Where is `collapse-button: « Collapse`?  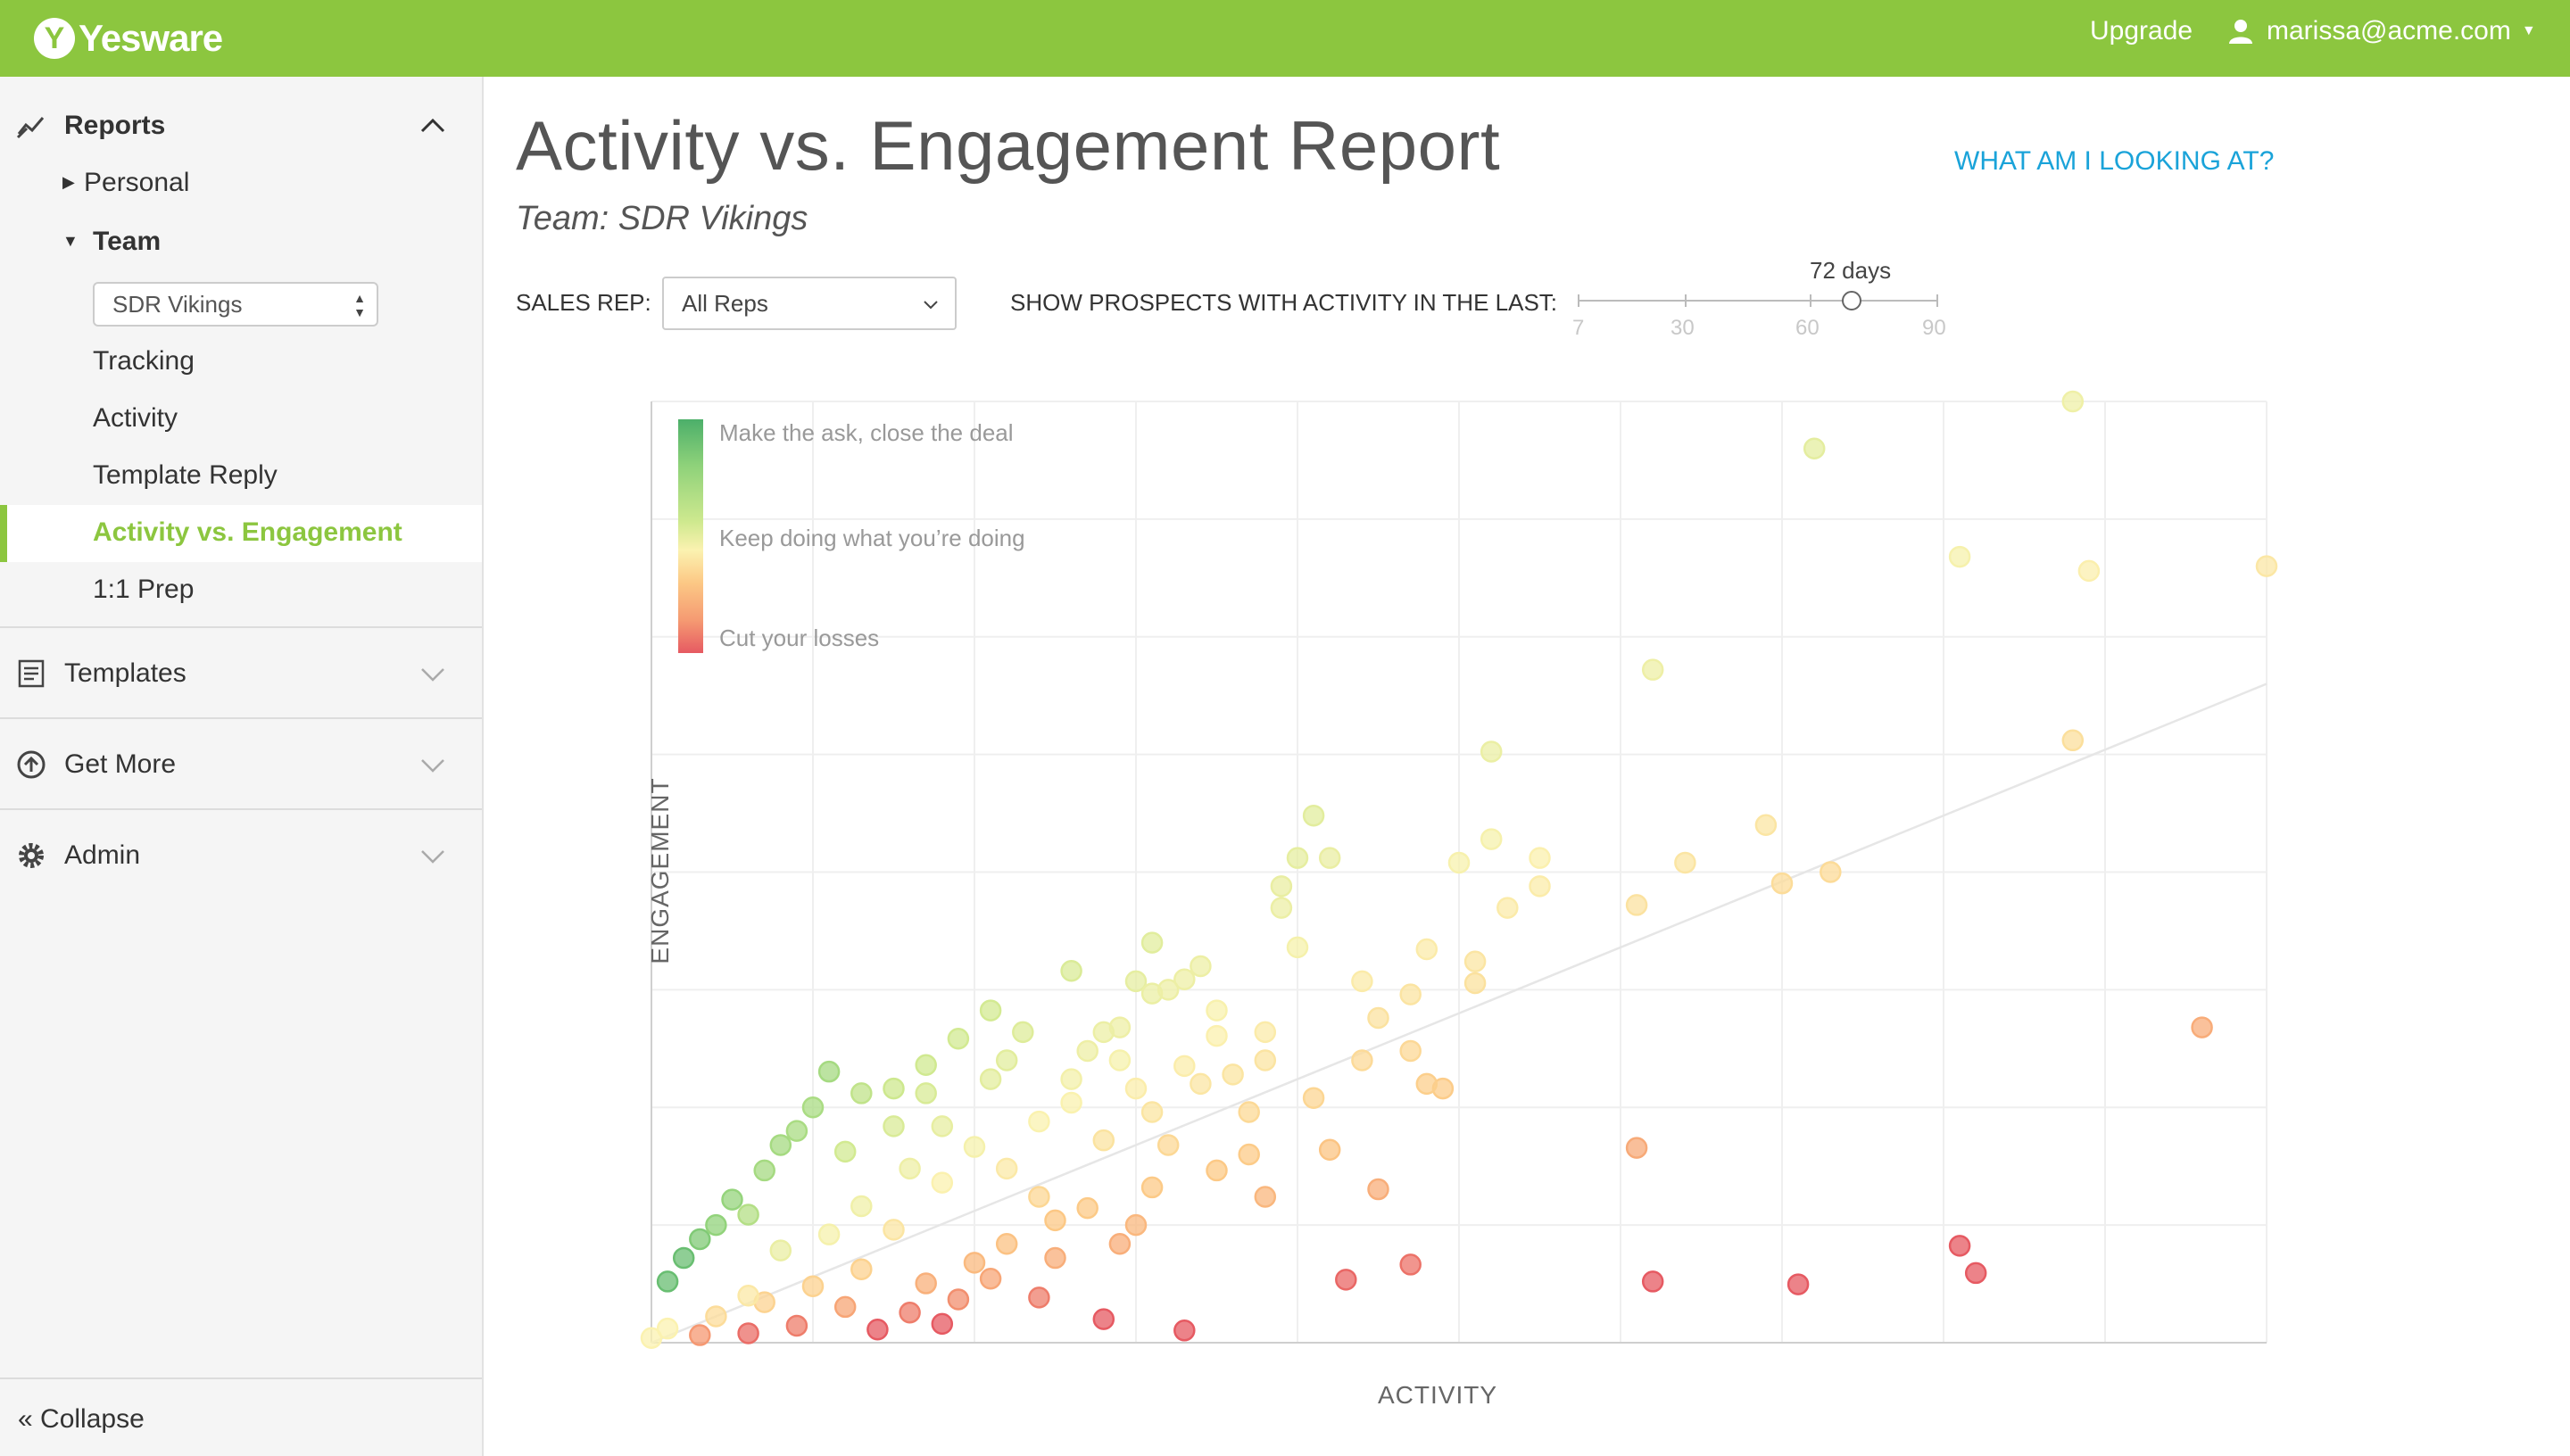 collapse-button: « Collapse is located at coordinates (241, 1417).